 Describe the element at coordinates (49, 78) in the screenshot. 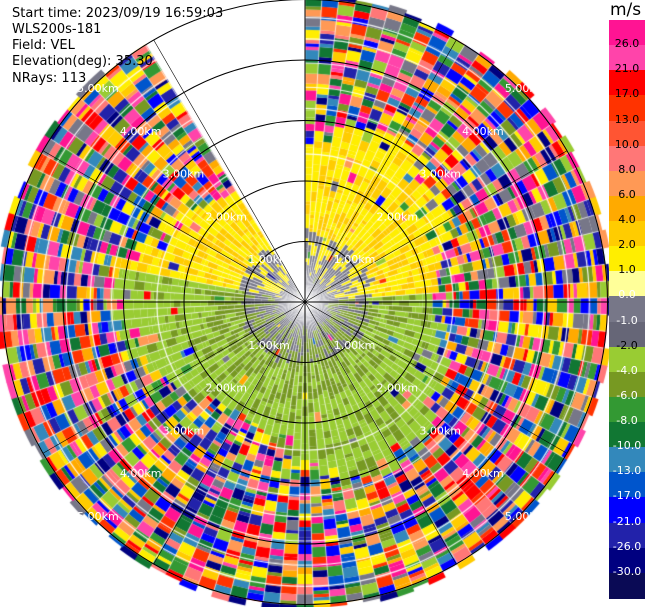

I see `nrays-label: NRays: 113` at that location.